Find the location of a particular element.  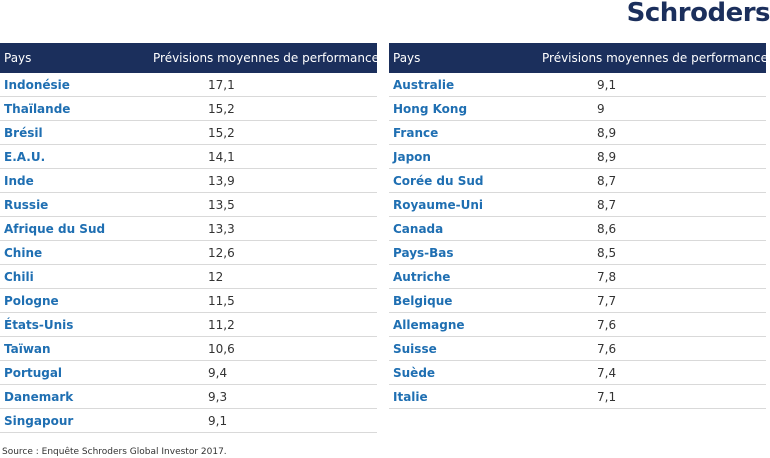

table-row: Suède 7,4 is located at coordinates (577, 372).